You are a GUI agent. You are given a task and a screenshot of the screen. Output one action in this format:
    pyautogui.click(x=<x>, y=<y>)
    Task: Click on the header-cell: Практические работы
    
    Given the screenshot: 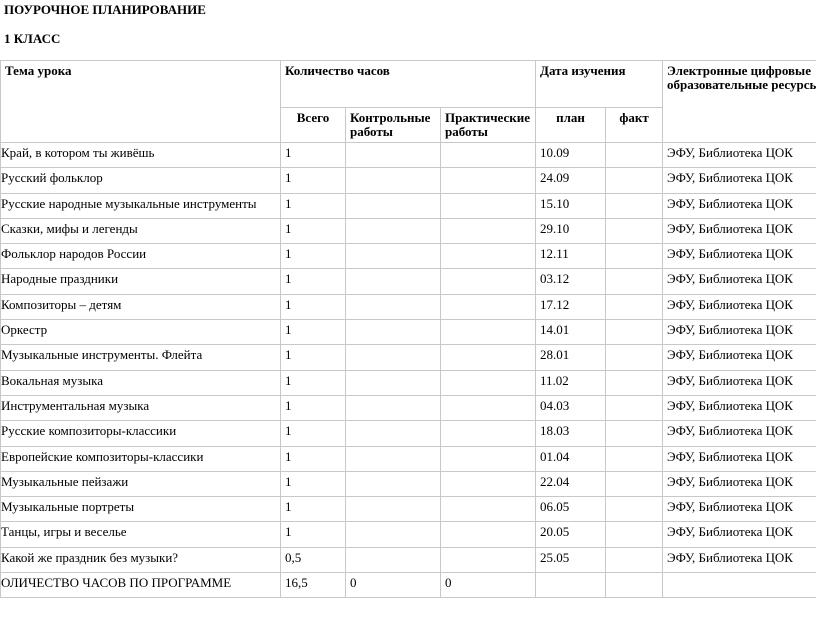 What is the action you would take?
    pyautogui.click(x=488, y=125)
    